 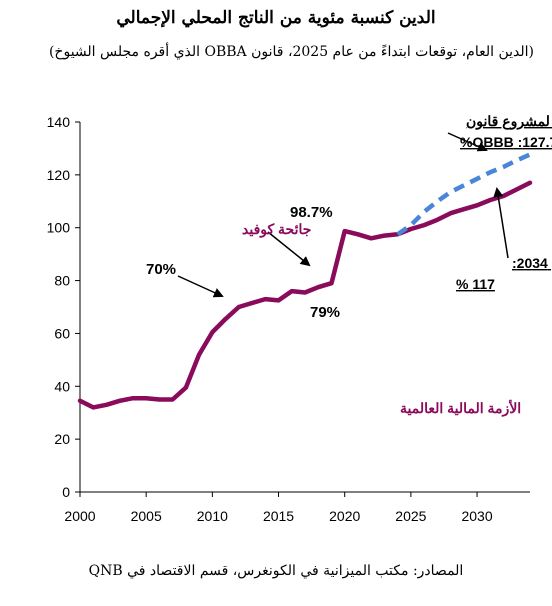 What do you see at coordinates (161, 269) in the screenshot?
I see `annotation-70: 70%` at bounding box center [161, 269].